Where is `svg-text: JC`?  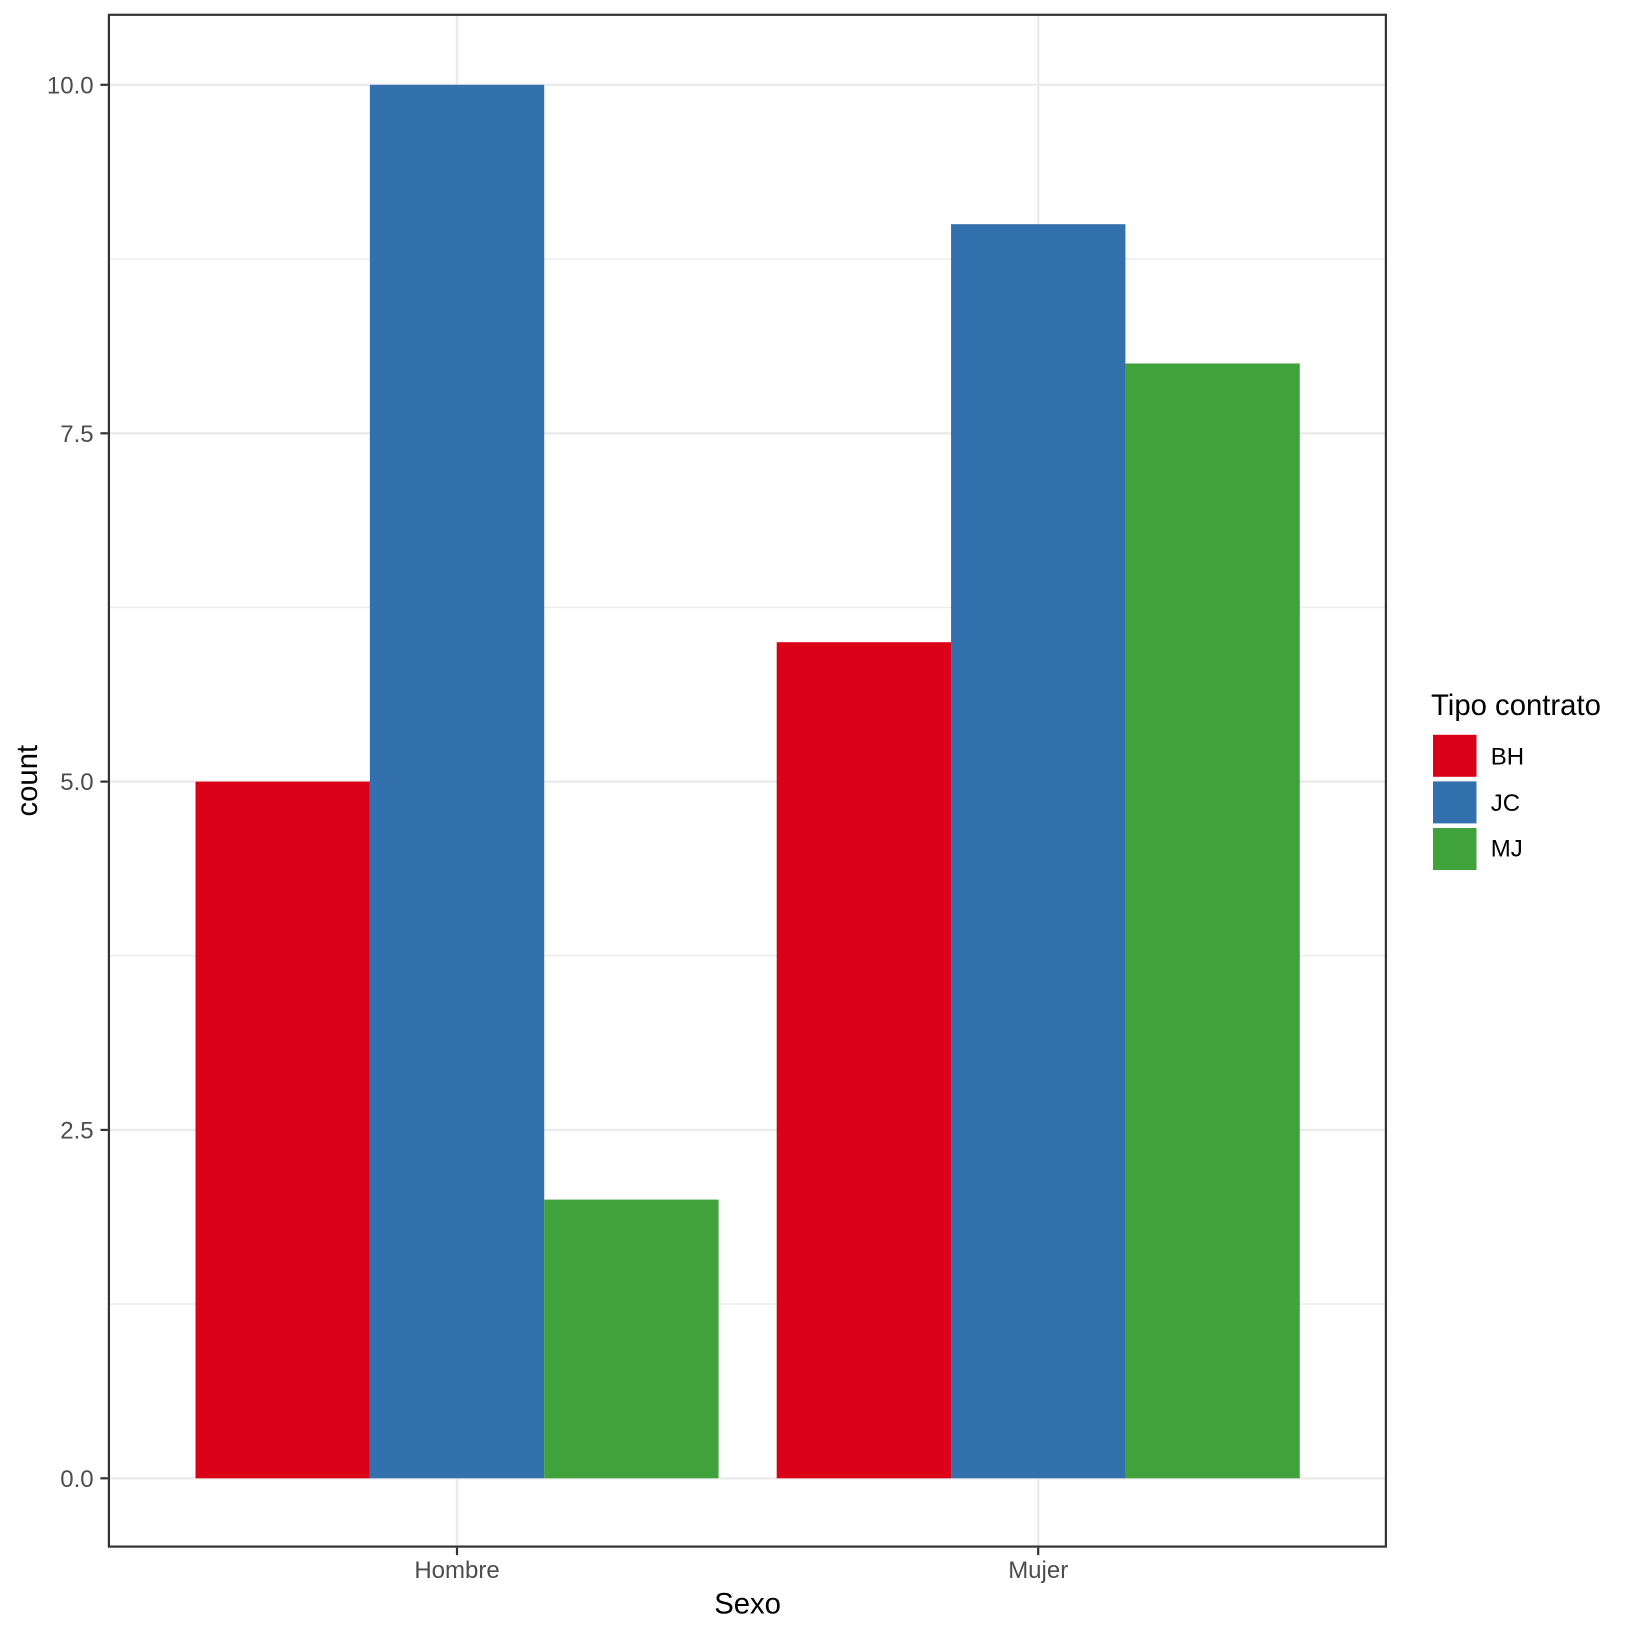
svg-text: JC is located at coordinates (1505, 803).